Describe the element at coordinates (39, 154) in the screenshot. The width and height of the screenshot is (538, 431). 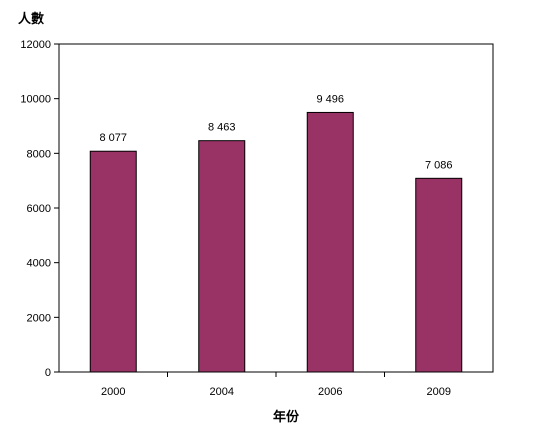
I see `y-tick-label: 8000` at that location.